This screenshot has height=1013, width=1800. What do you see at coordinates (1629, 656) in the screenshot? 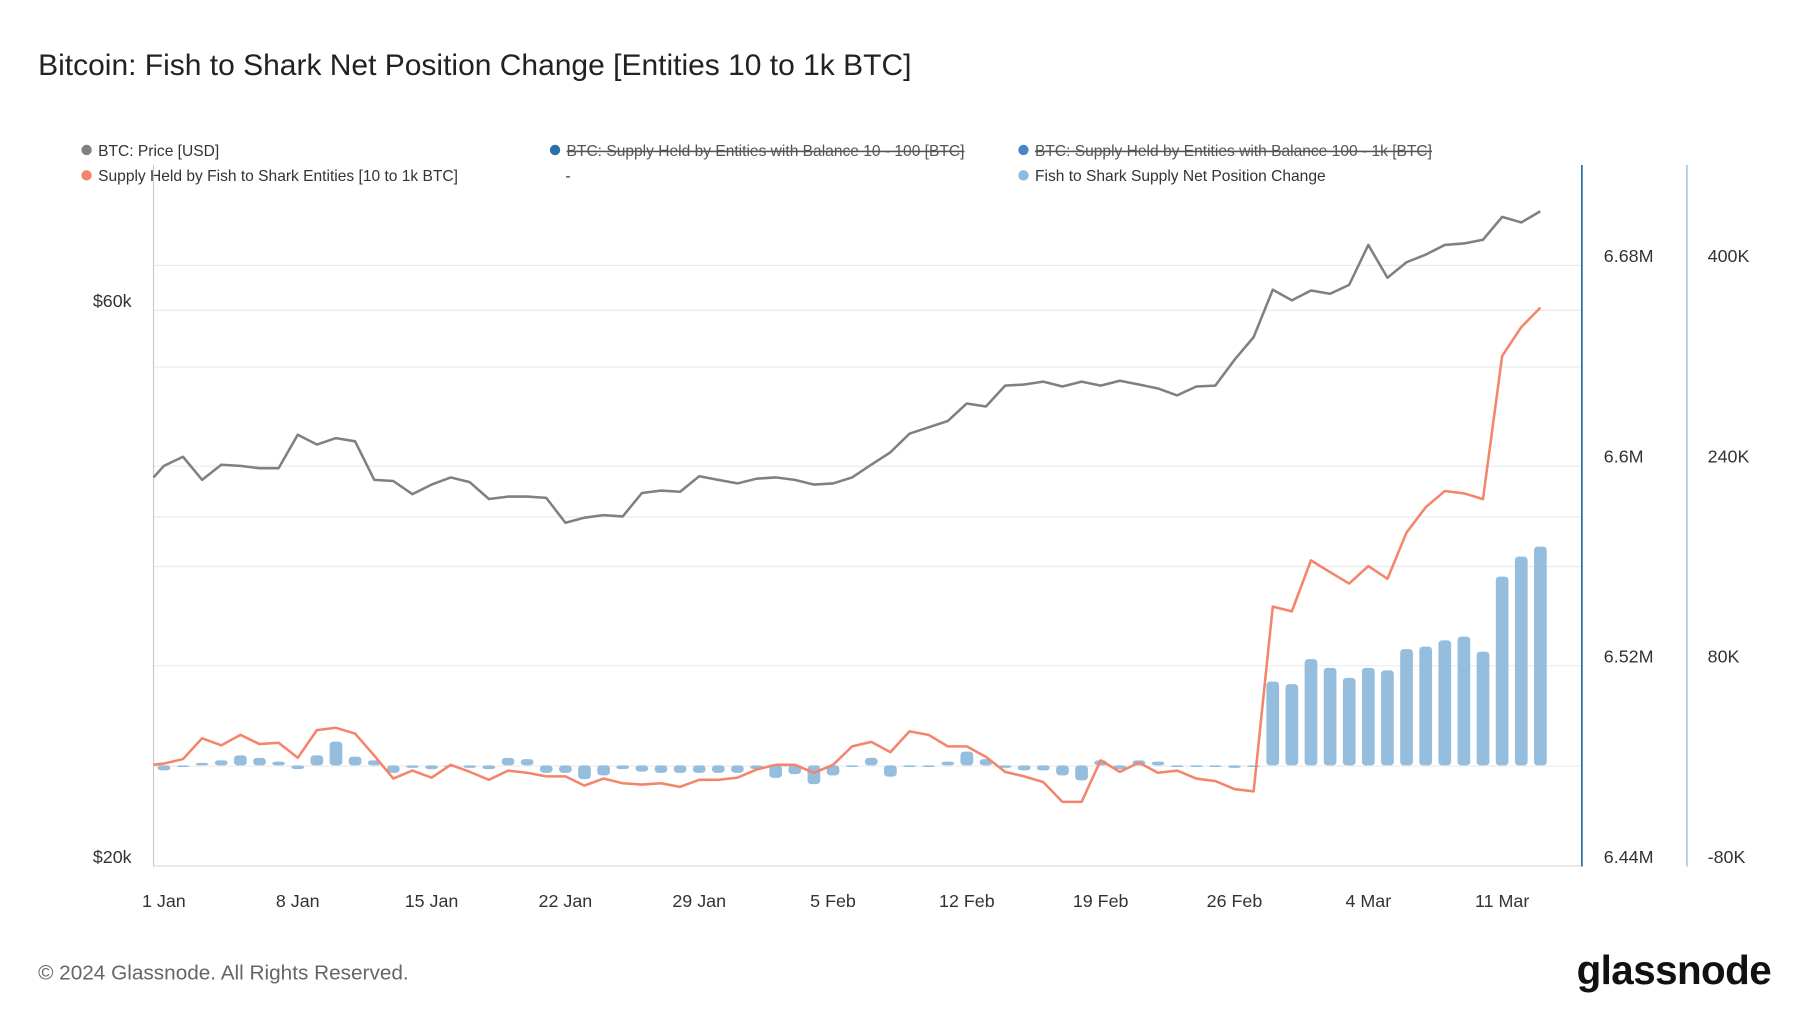
I see `supply-y-tick-label: 6.52M` at bounding box center [1629, 656].